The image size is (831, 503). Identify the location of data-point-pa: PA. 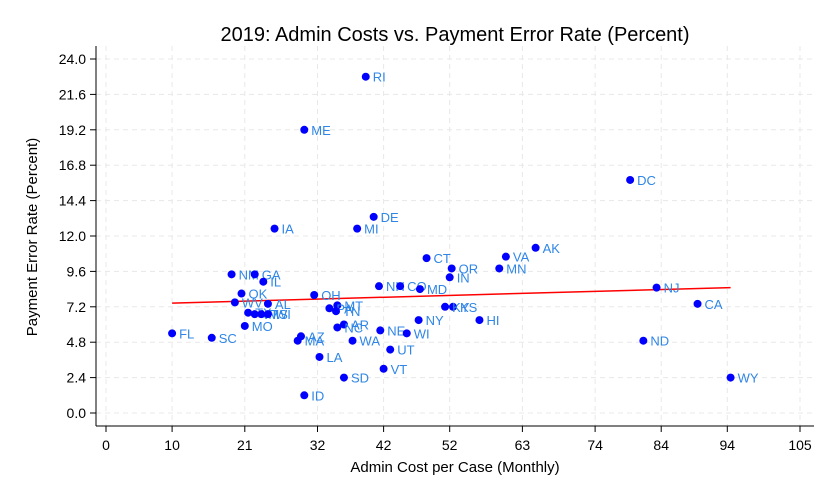
(339, 308).